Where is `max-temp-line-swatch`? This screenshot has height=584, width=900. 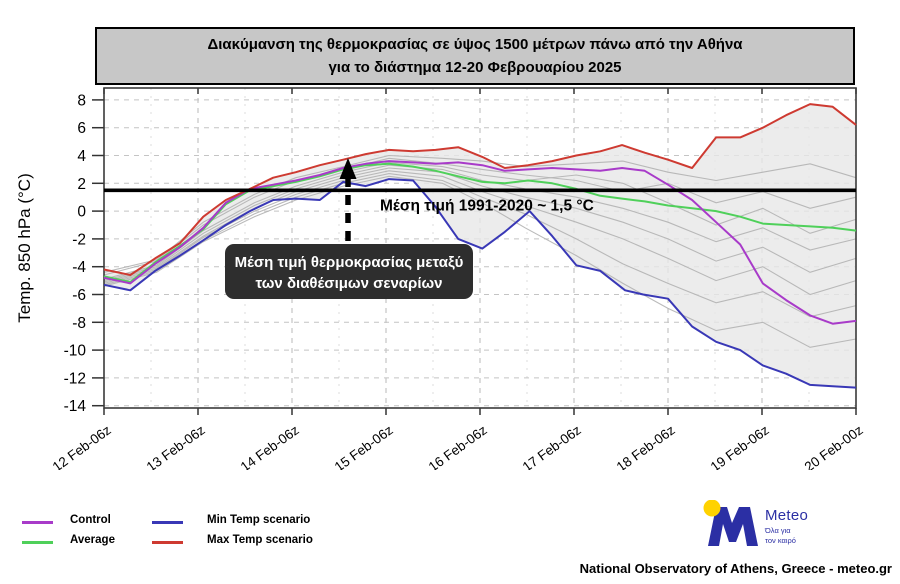
max-temp-line-swatch is located at coordinates (167, 542).